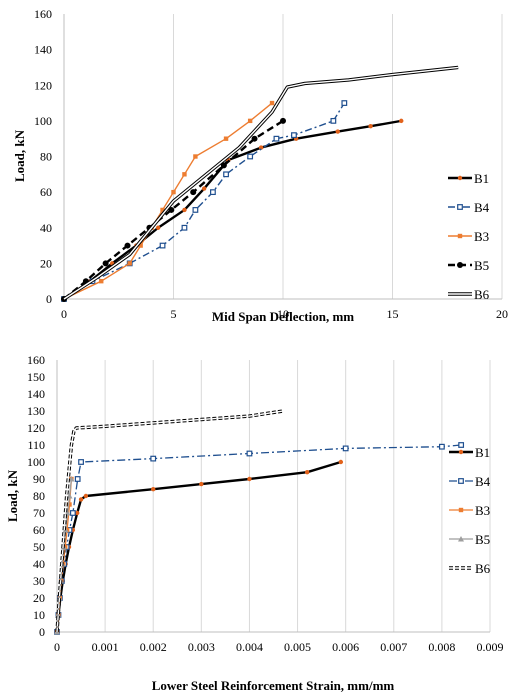 This screenshot has height=695, width=511. I want to click on y-tick-label: 70, so click(39, 513).